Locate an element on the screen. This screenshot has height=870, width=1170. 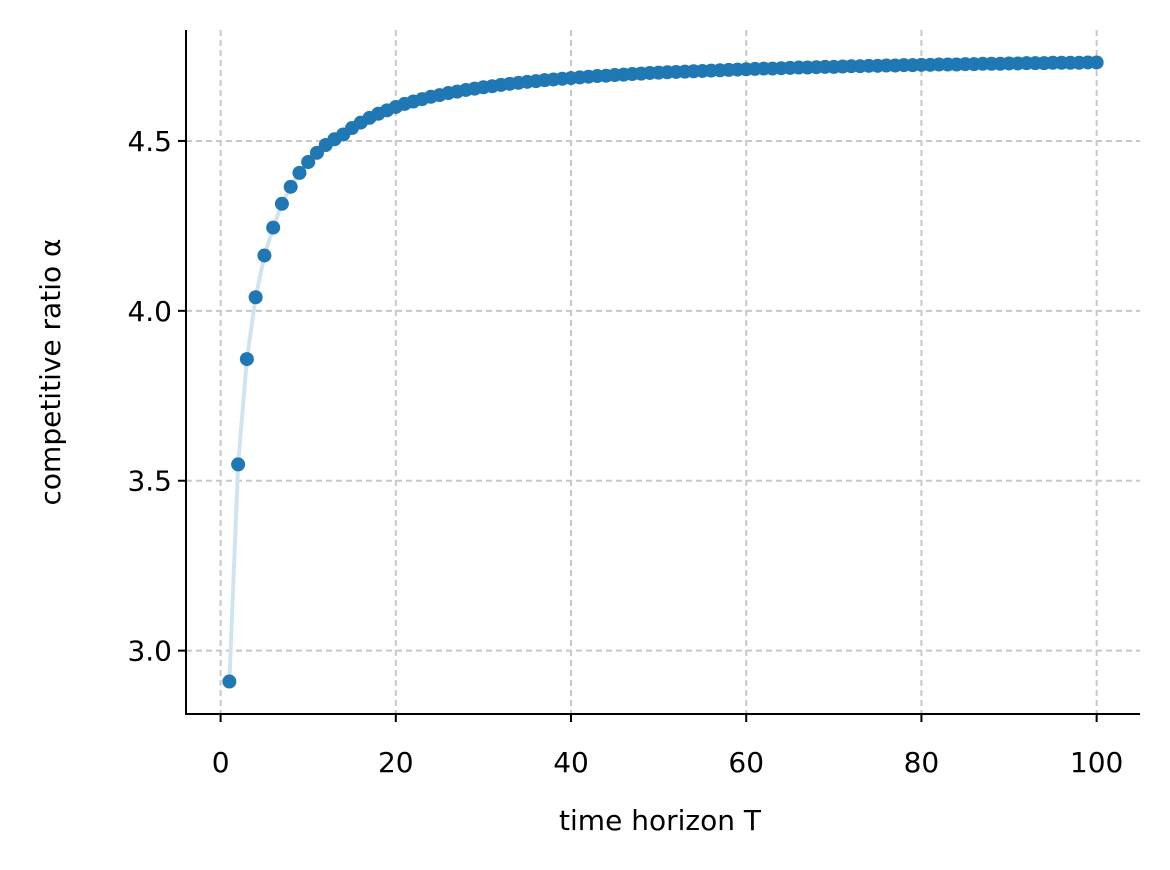
x-tick-label: 80 is located at coordinates (922, 762).